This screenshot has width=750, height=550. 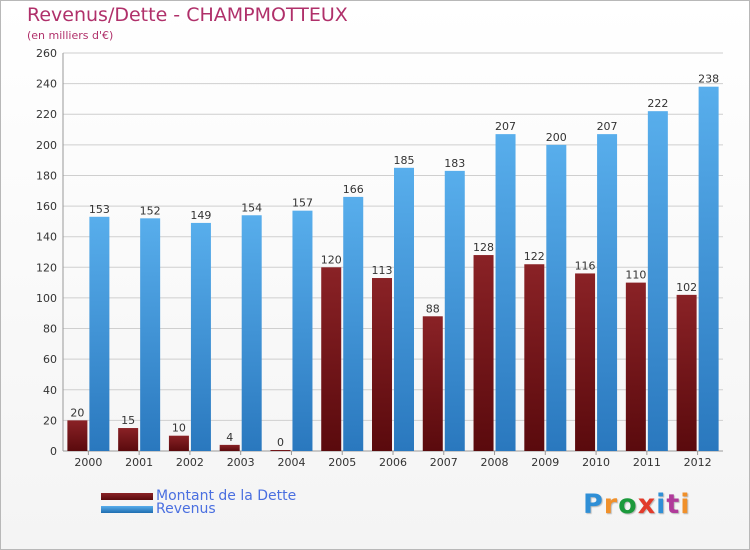 What do you see at coordinates (50, 390) in the screenshot?
I see `y-tick-label: 40` at bounding box center [50, 390].